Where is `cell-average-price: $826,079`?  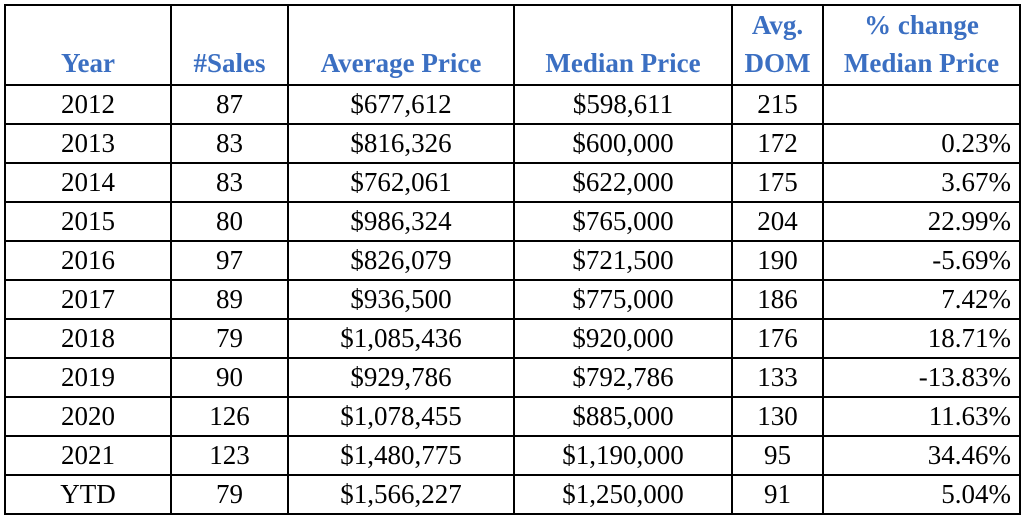 cell-average-price: $826,079 is located at coordinates (401, 260).